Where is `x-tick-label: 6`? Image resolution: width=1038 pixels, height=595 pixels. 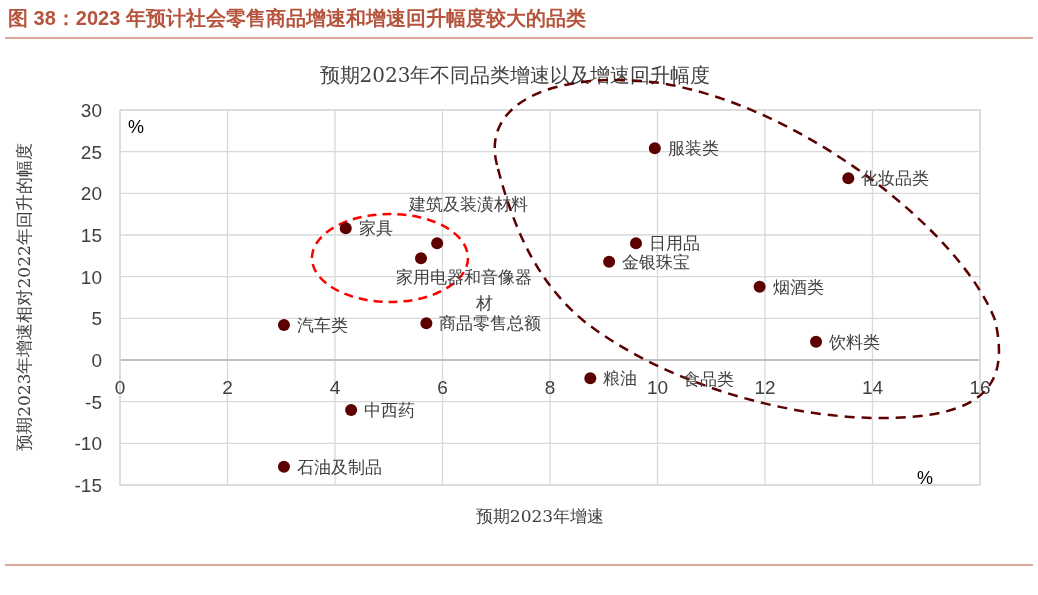
x-tick-label: 6 is located at coordinates (442, 387).